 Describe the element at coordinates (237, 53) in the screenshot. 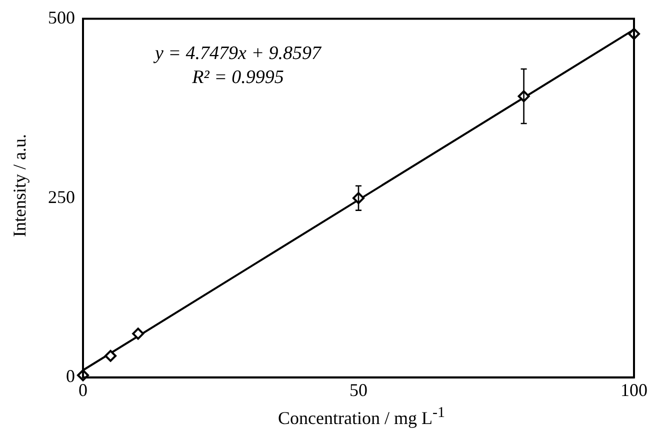

I see `annotation: y = 4.7479x + 9.8597` at that location.